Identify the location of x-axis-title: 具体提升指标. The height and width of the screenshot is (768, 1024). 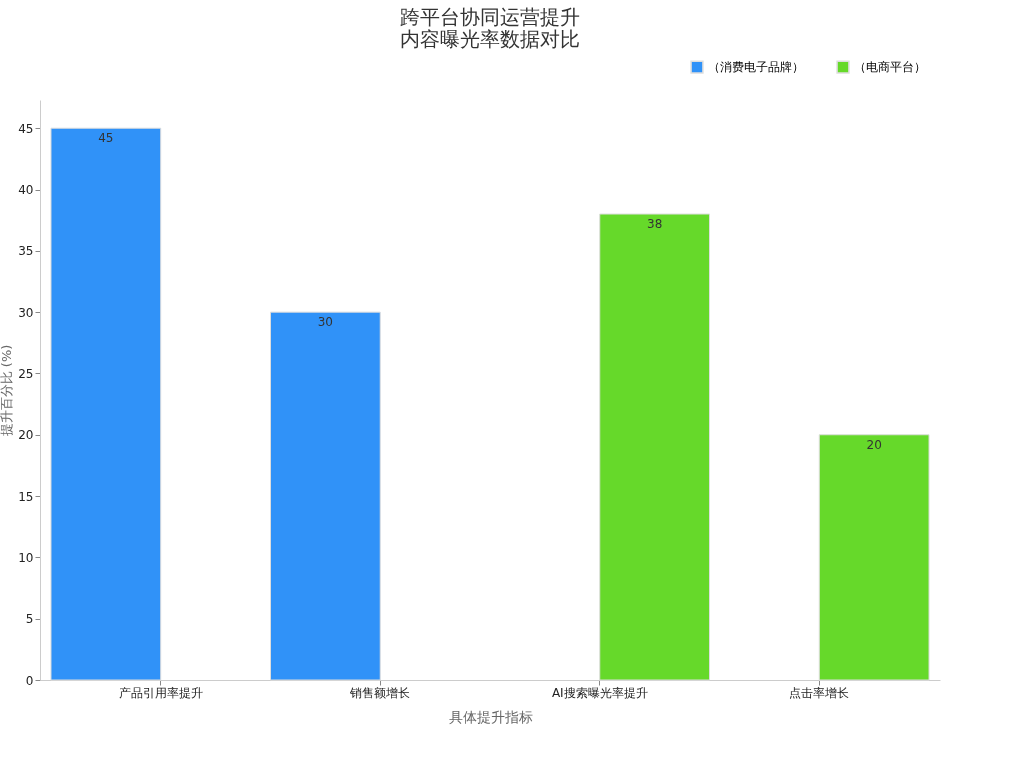
(490, 716).